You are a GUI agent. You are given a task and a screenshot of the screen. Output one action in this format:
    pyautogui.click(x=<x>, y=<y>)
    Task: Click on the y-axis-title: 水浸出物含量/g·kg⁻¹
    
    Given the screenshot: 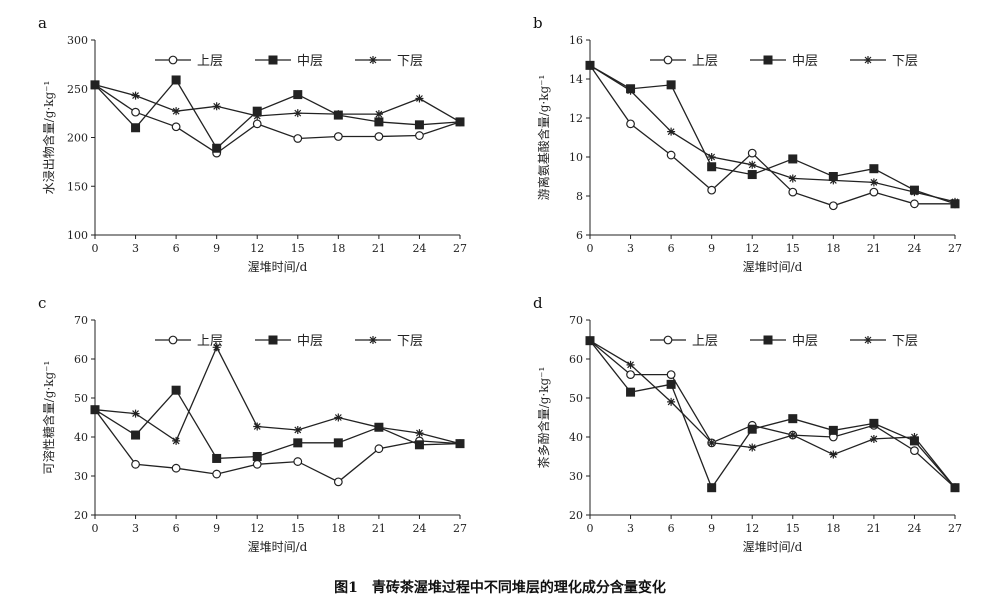 What is the action you would take?
    pyautogui.click(x=48, y=138)
    